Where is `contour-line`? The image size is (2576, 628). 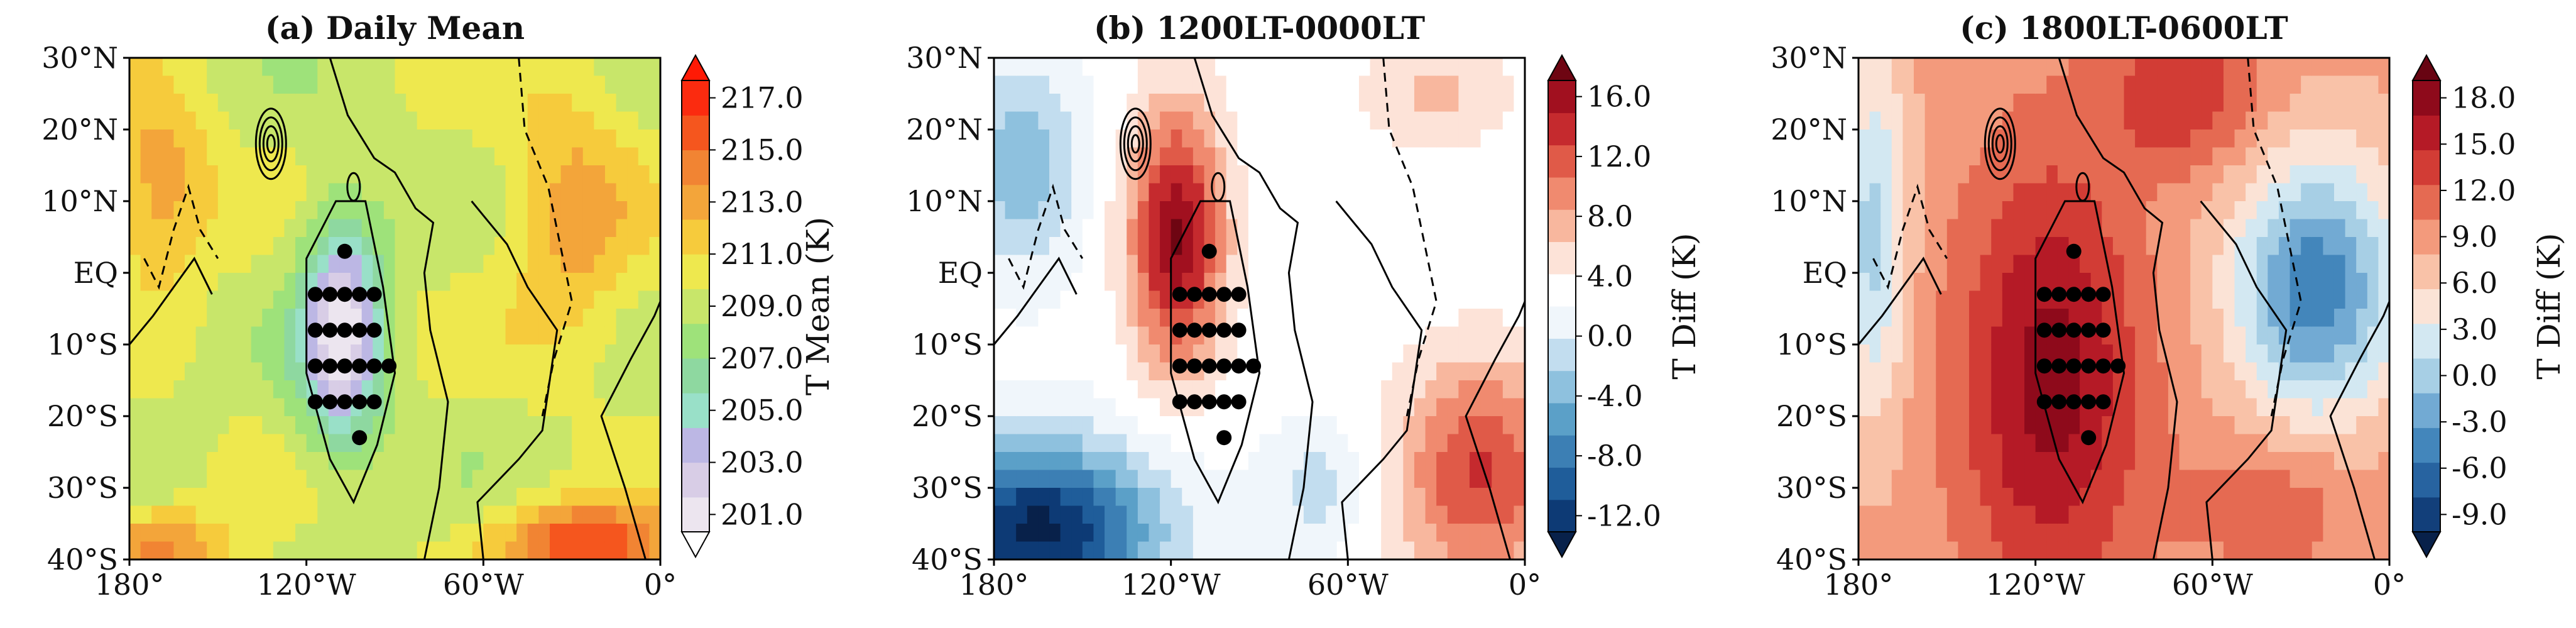 contour-line is located at coordinates (1253, 308).